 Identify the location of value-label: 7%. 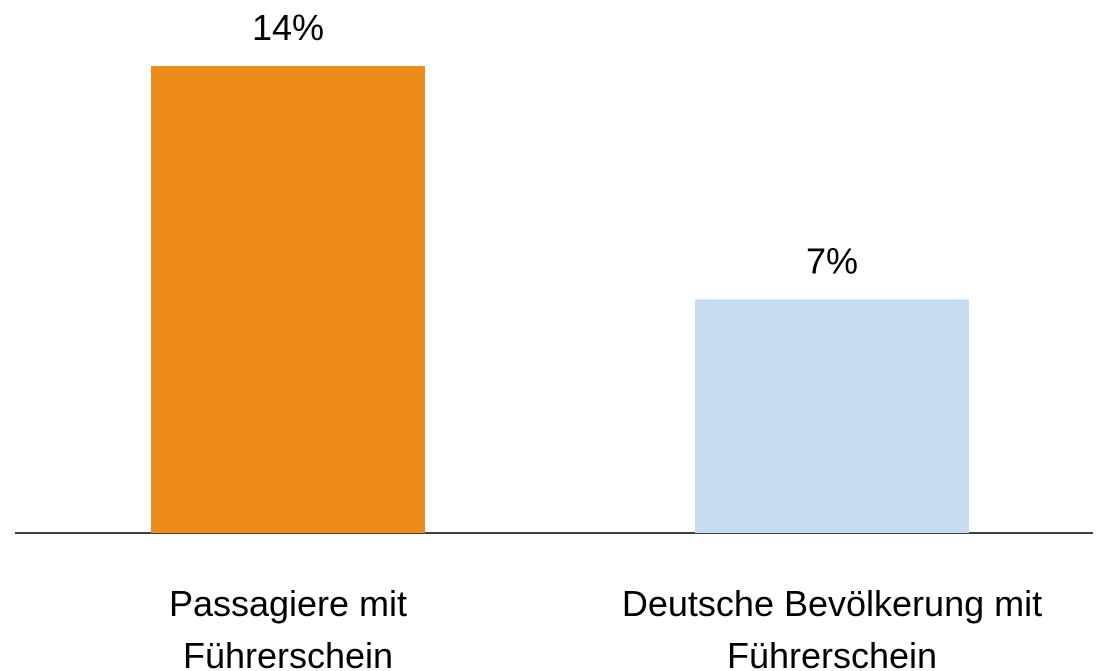
(832, 261).